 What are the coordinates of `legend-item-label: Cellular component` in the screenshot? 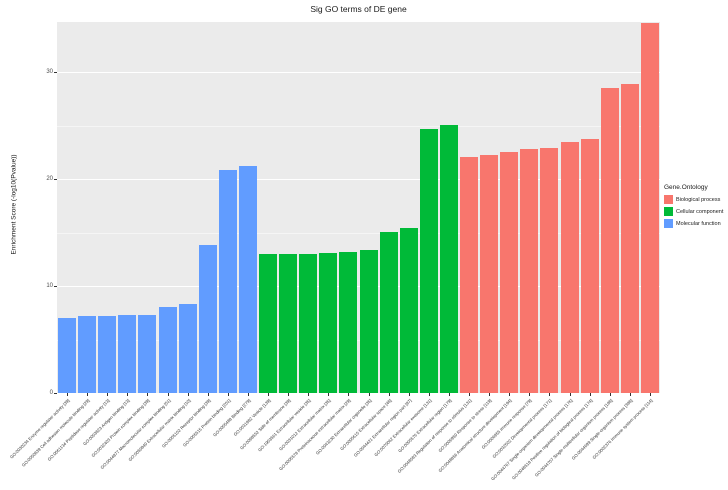 It's located at (700, 211).